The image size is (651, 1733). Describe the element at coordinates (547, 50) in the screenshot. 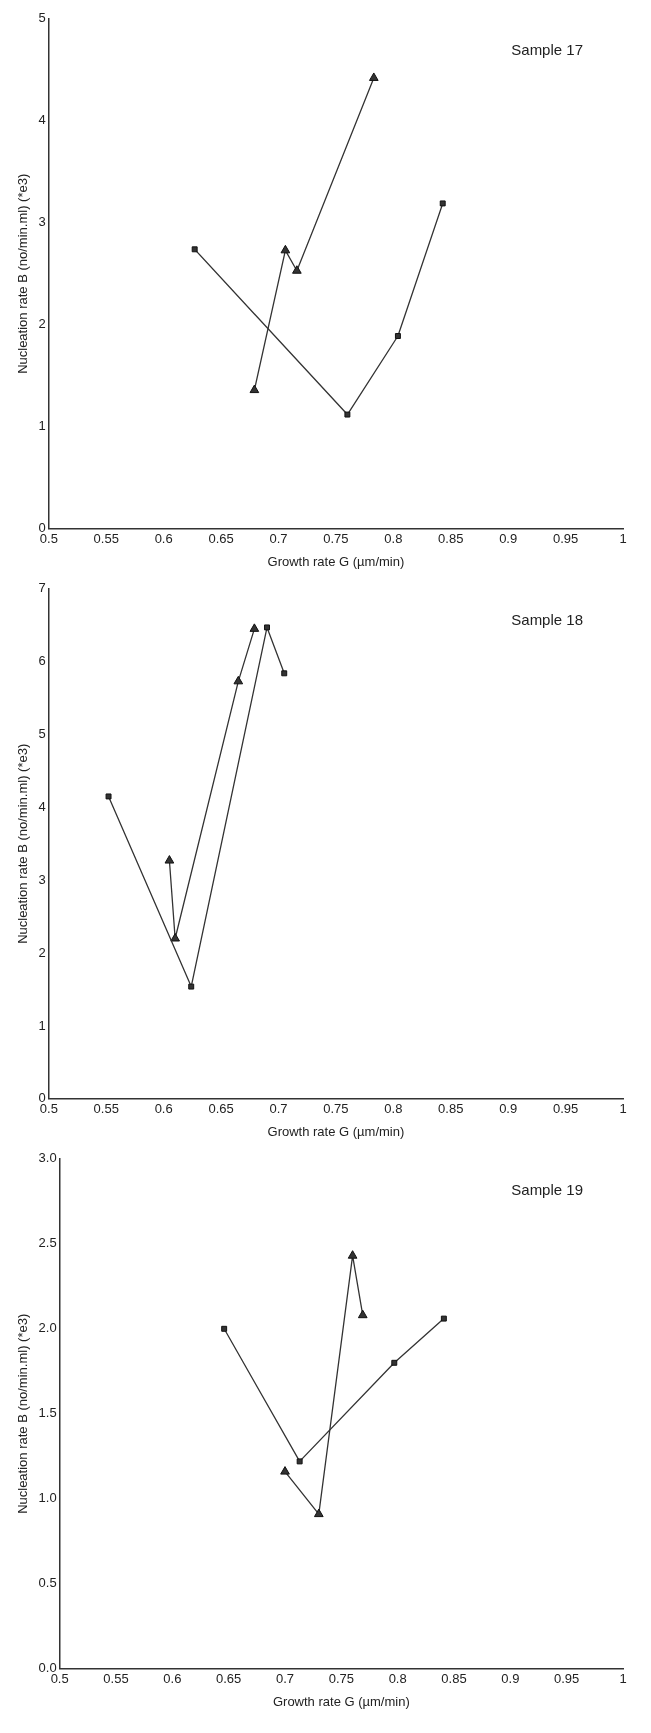

I see `text: Sample 17` at that location.